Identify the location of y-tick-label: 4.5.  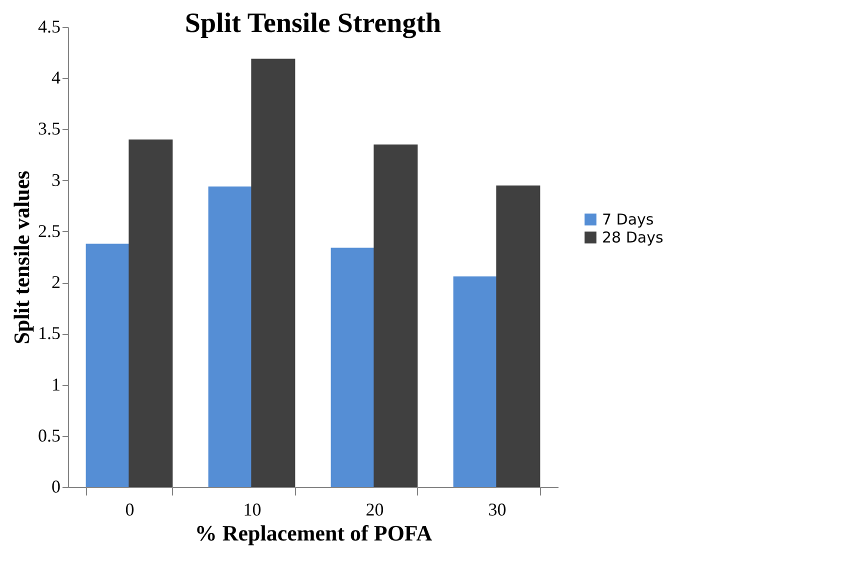
(49, 26).